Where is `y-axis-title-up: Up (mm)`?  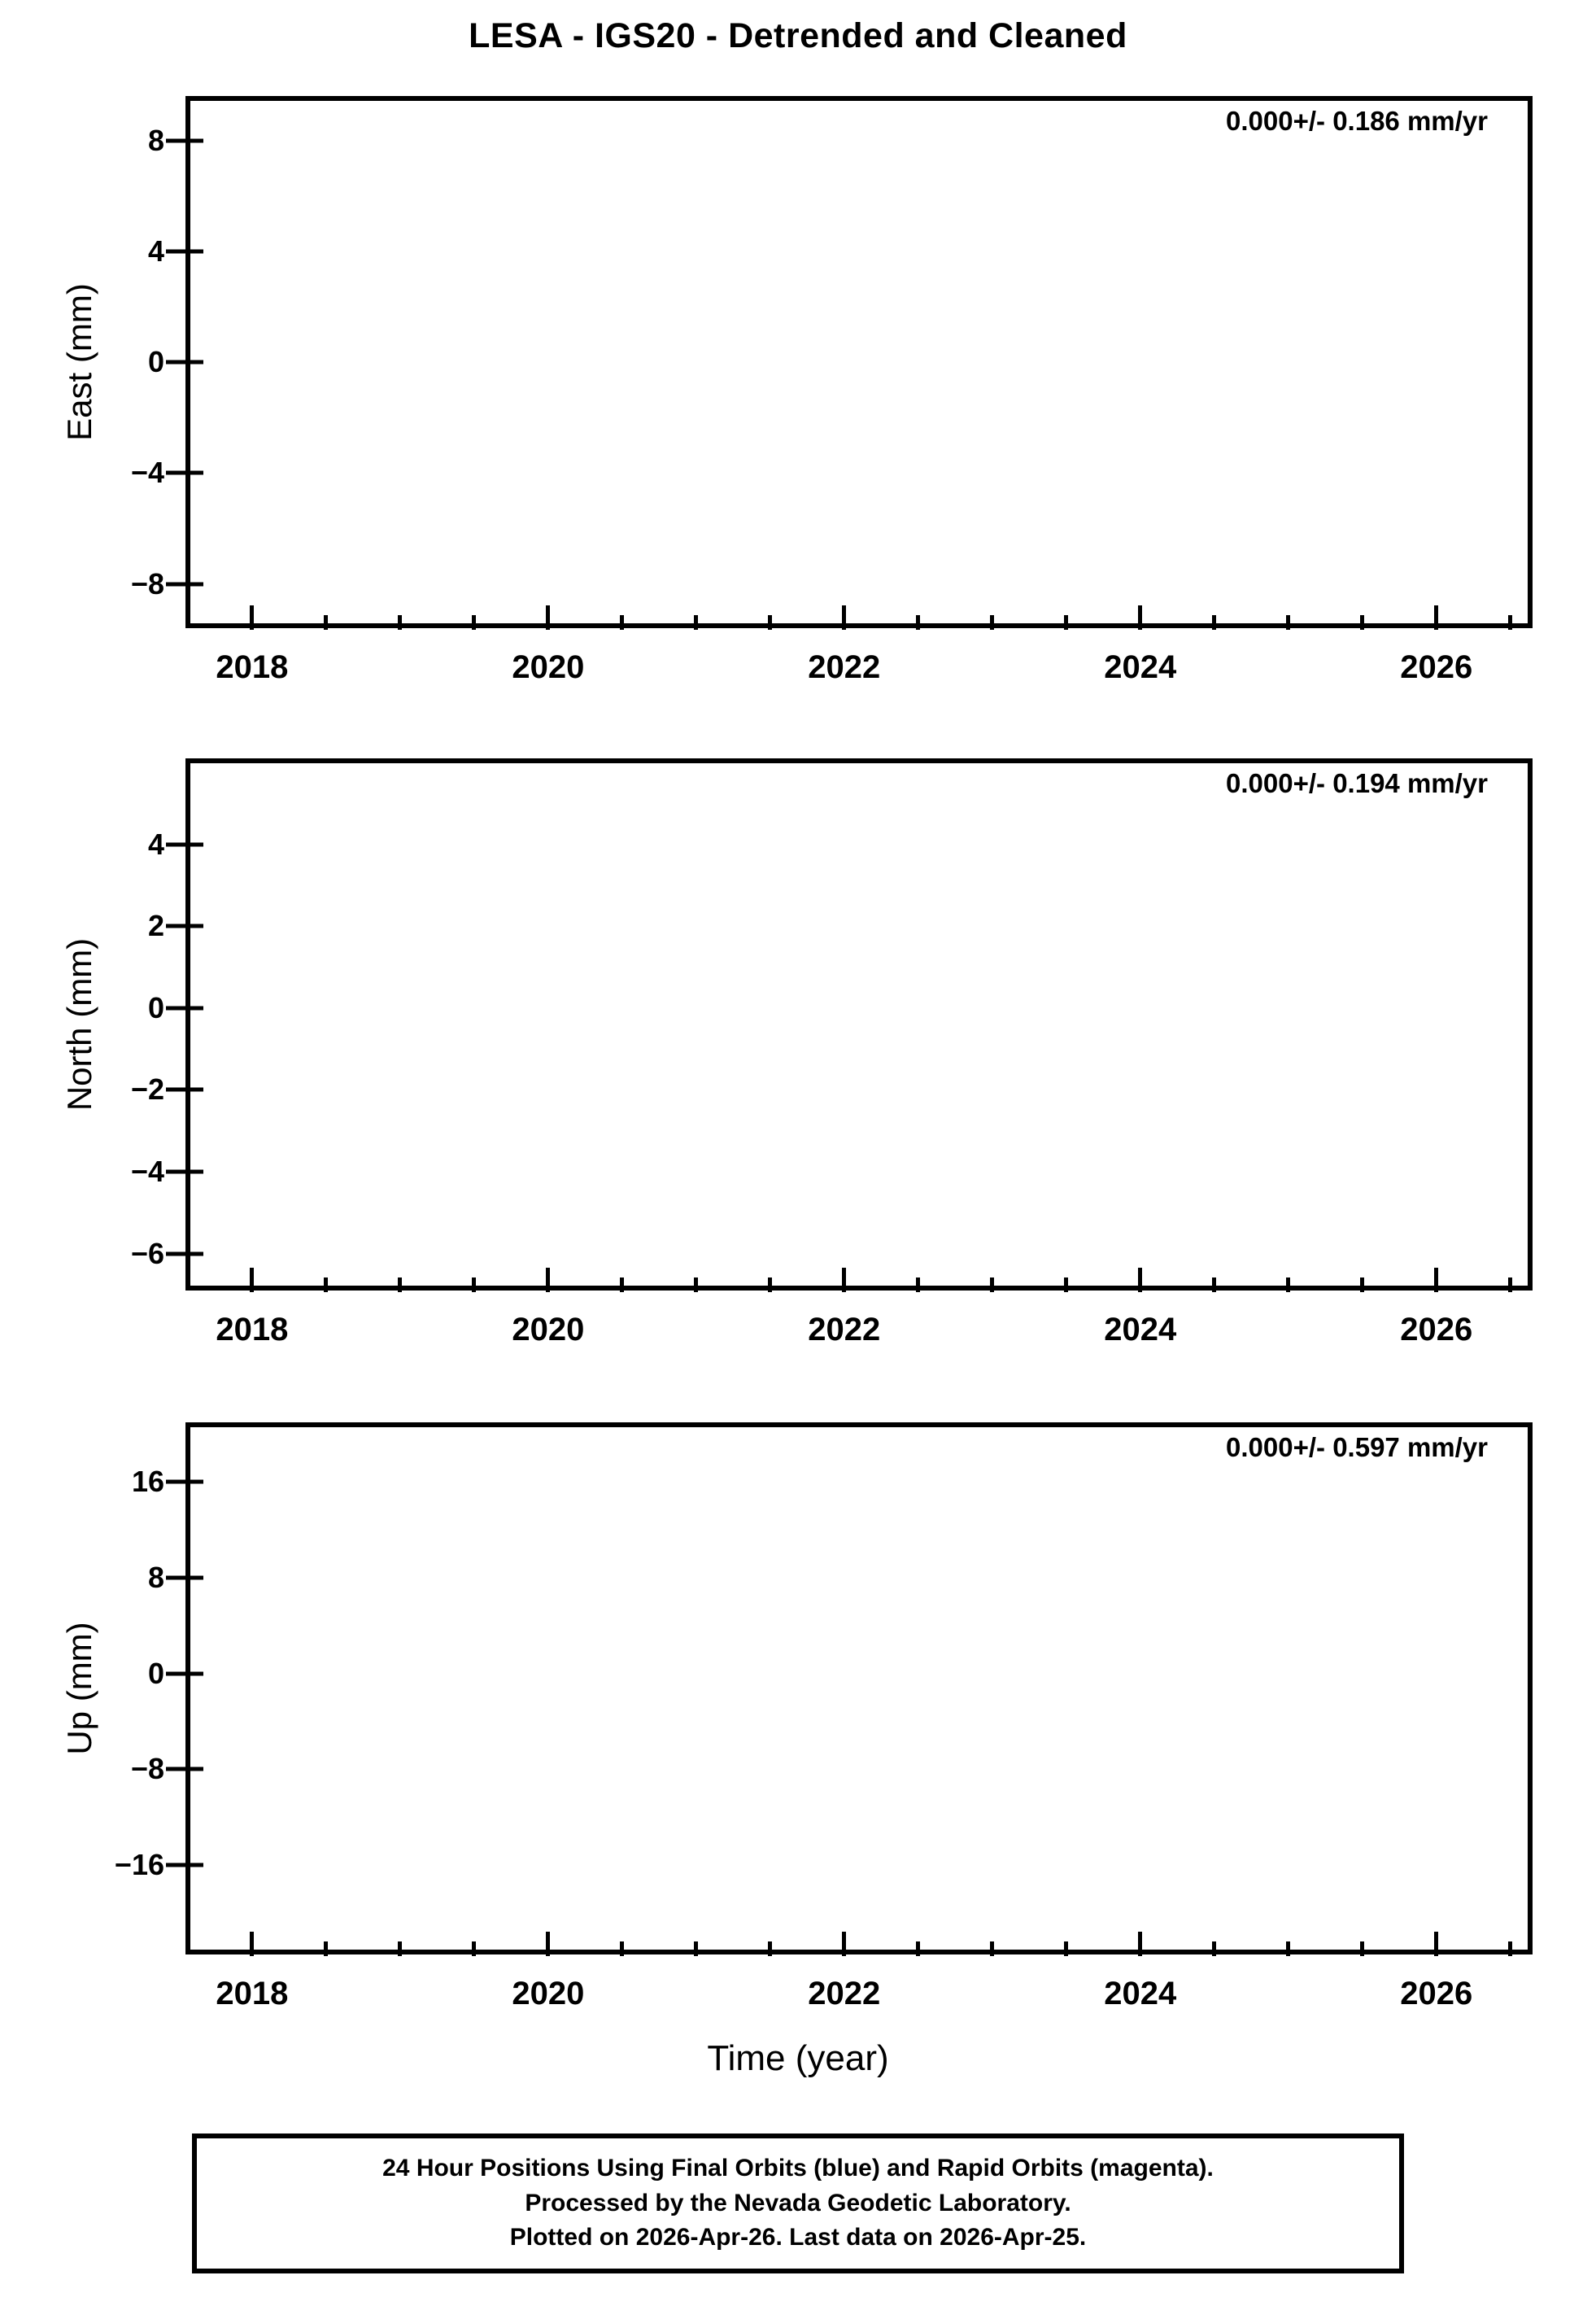
y-axis-title-up: Up (mm) is located at coordinates (79, 1689).